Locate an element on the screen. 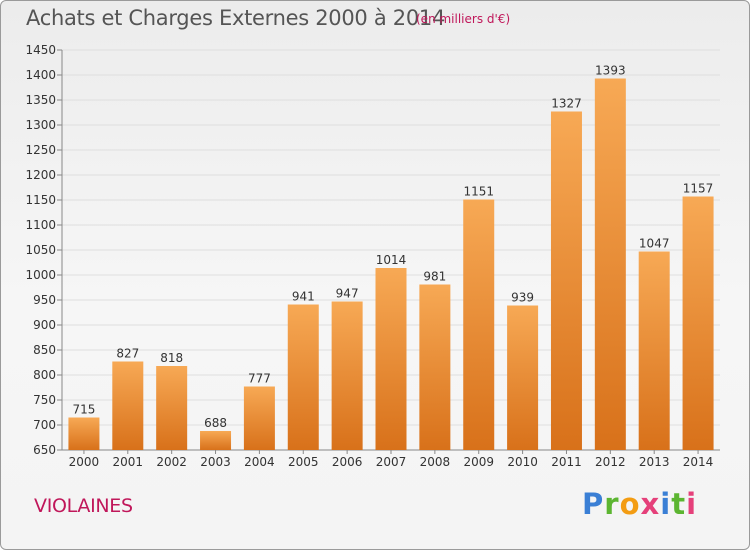  y-tick-label: 1150 is located at coordinates (40, 200).